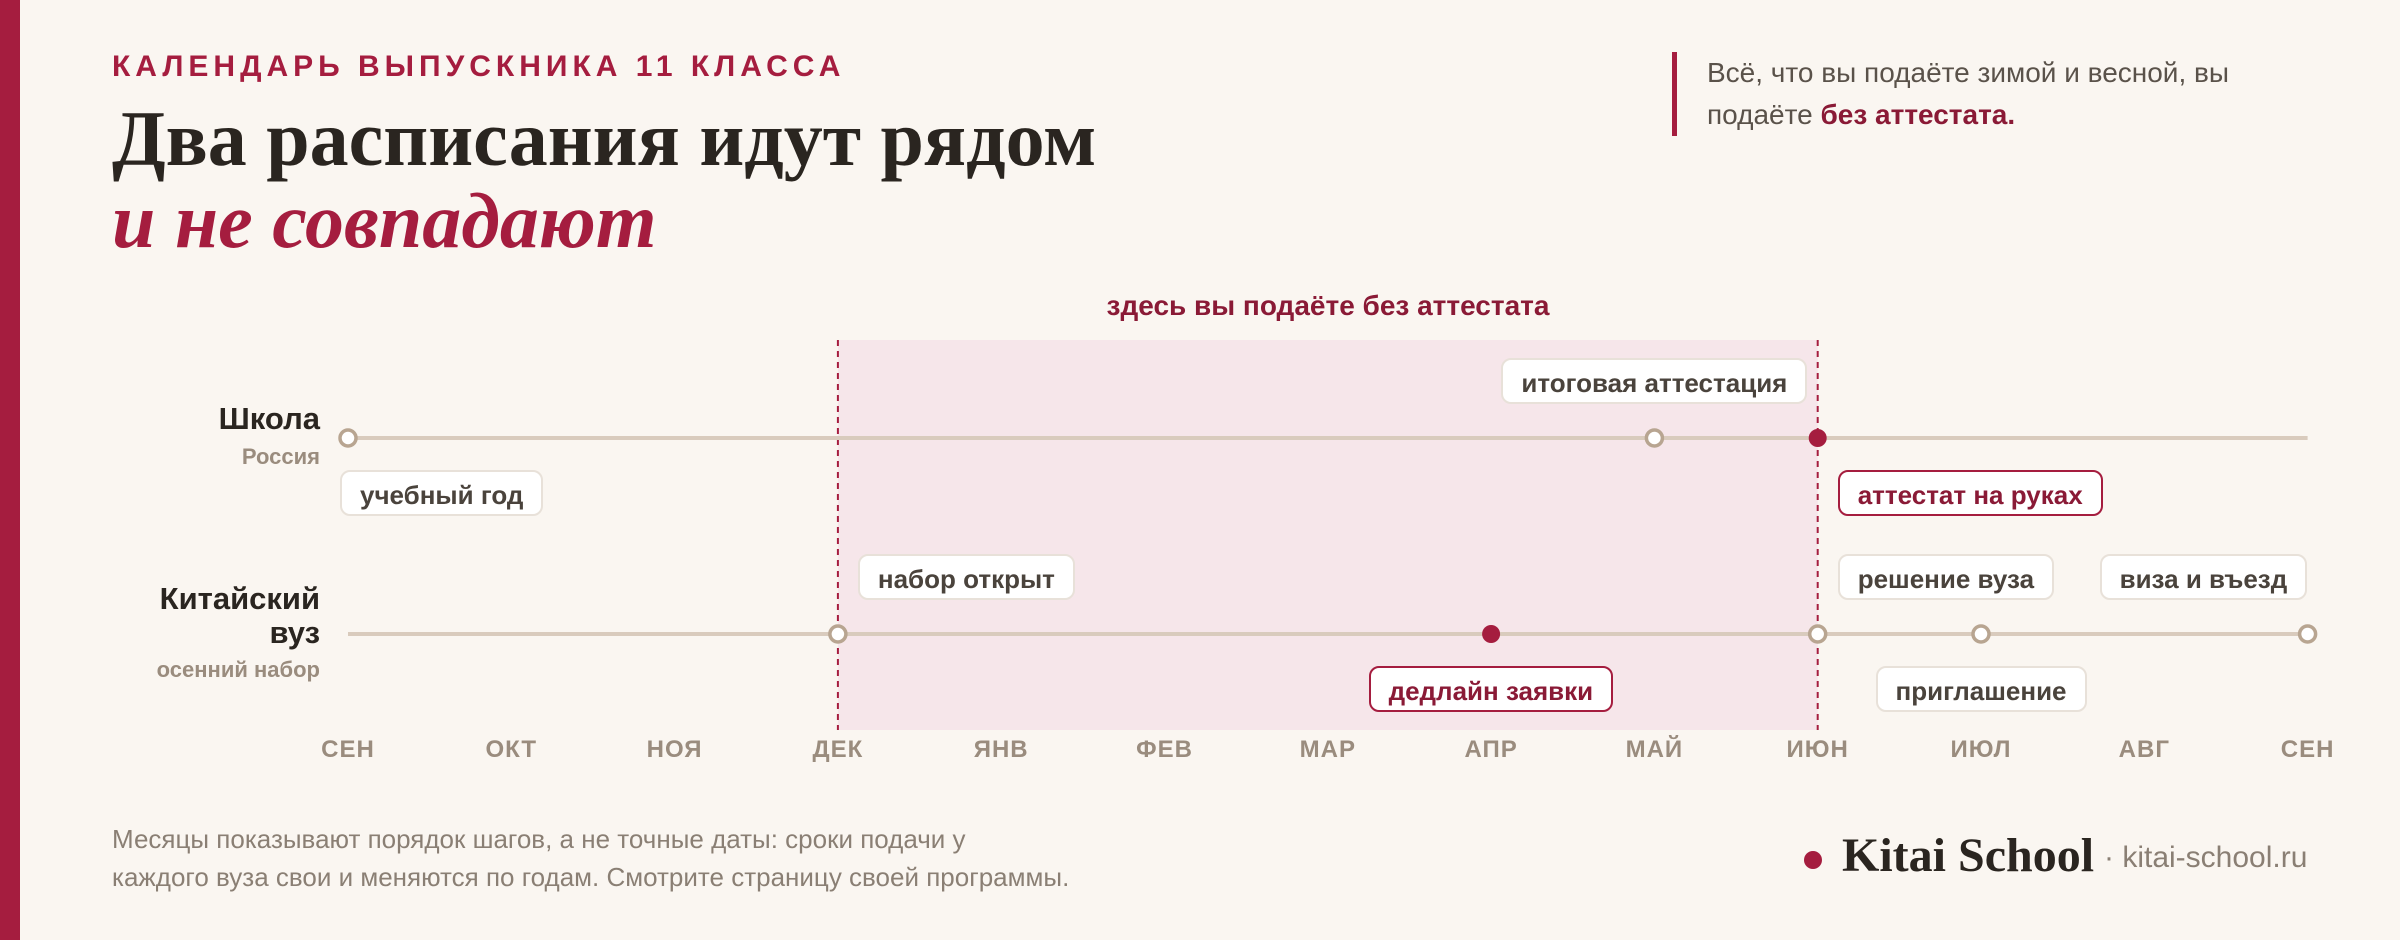 The height and width of the screenshot is (940, 2400). What do you see at coordinates (1981, 749) in the screenshot?
I see `month-tick-label: ИЮЛ` at bounding box center [1981, 749].